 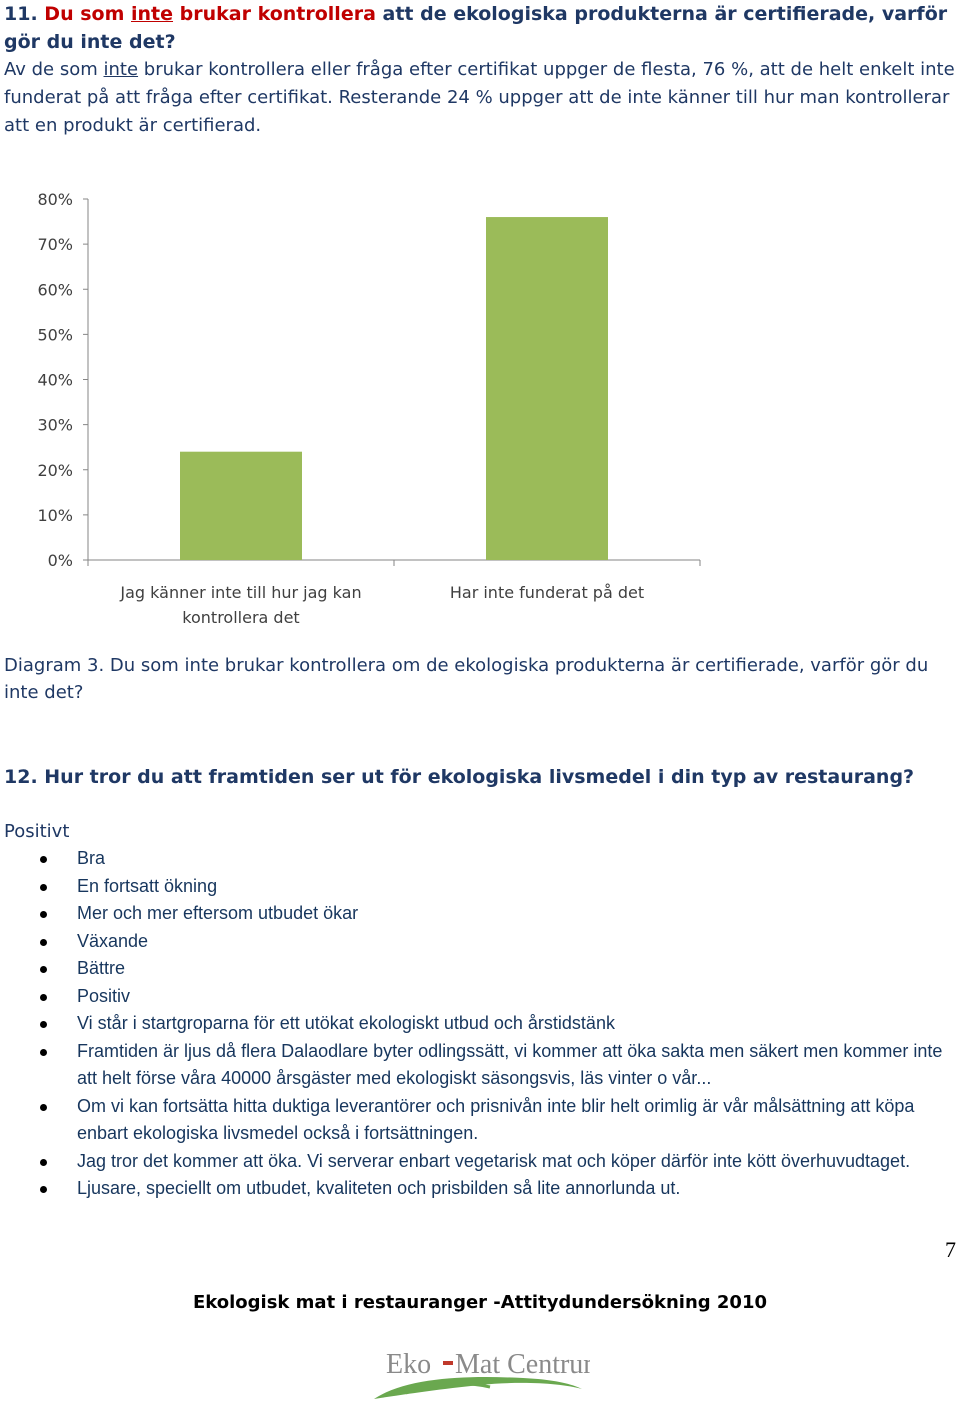 I want to click on y-tick-label: 20%, so click(x=55, y=470).